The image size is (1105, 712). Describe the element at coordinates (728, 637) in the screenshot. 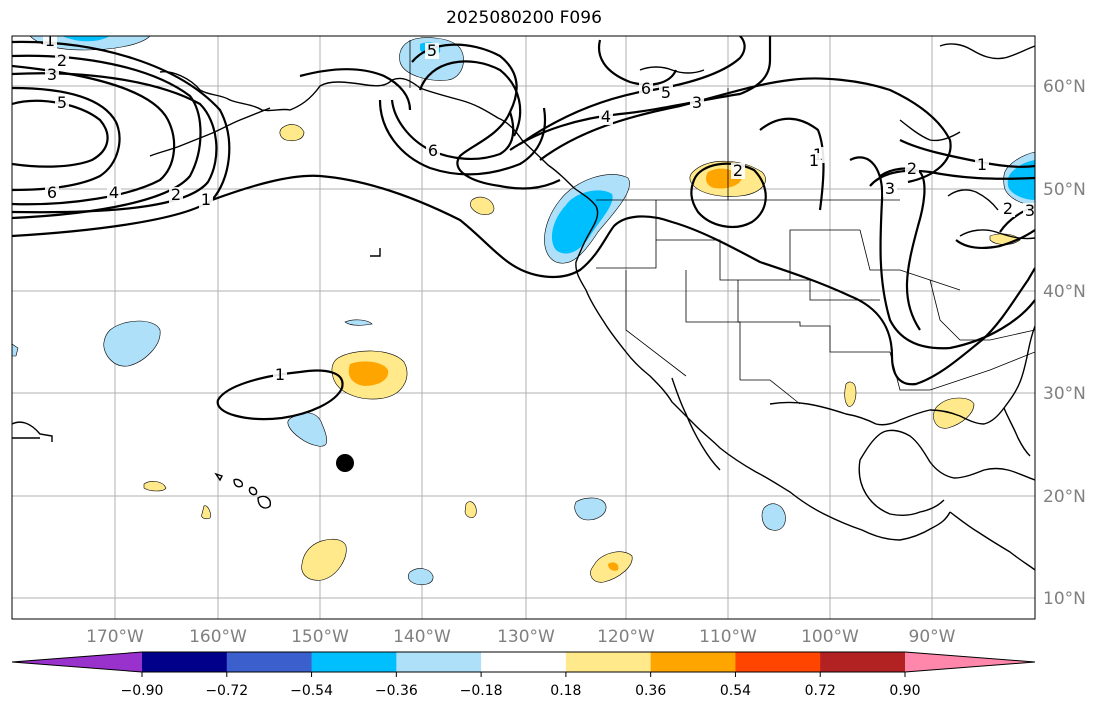

I see `lon-label: 110°W` at that location.